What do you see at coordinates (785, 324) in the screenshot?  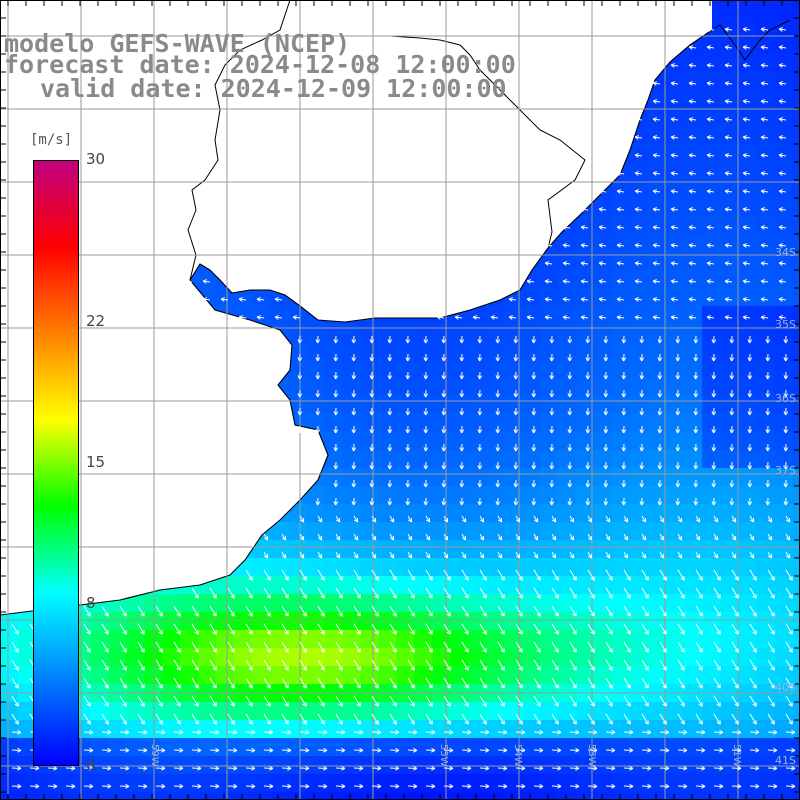 I see `latitude-label: 35S` at bounding box center [785, 324].